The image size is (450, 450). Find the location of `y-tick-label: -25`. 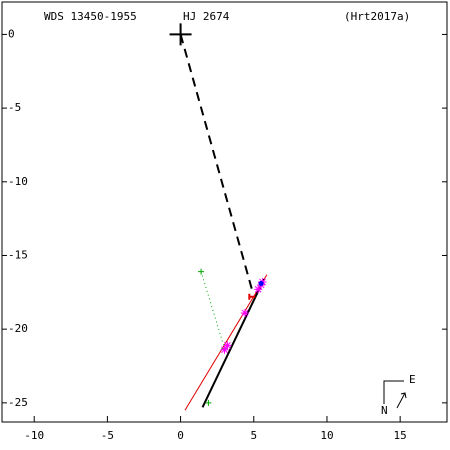

y-tick-label: -25 is located at coordinates (18, 402).